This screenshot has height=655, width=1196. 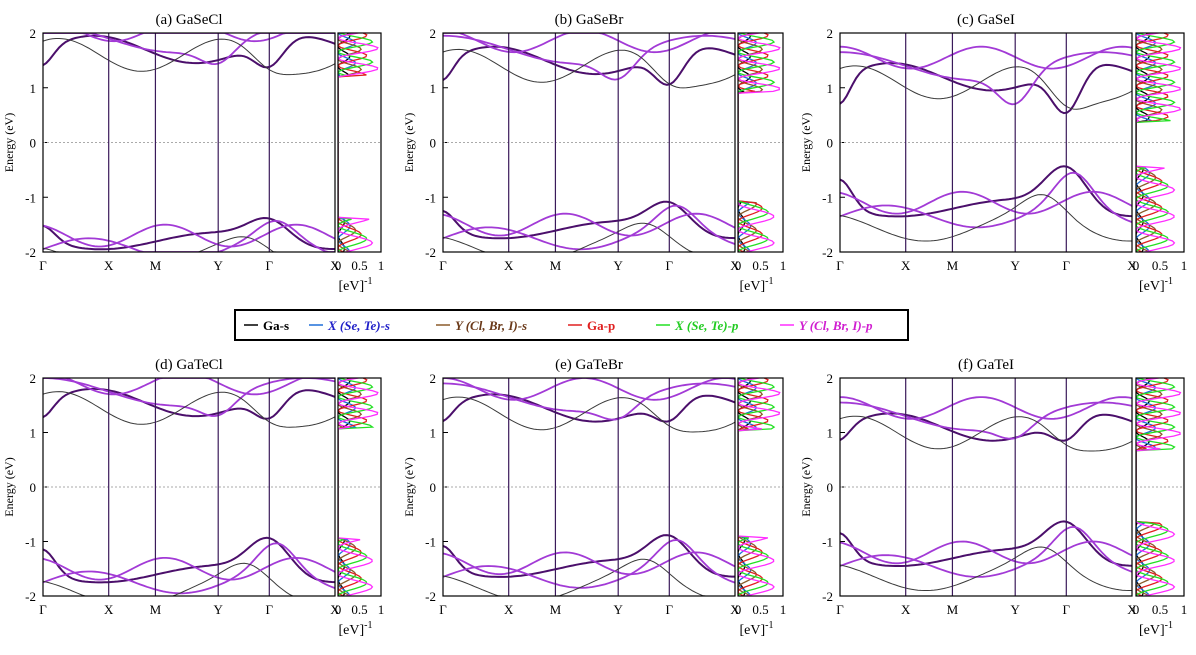 I want to click on panel-title: (e) GaTeBr, so click(x=589, y=365).